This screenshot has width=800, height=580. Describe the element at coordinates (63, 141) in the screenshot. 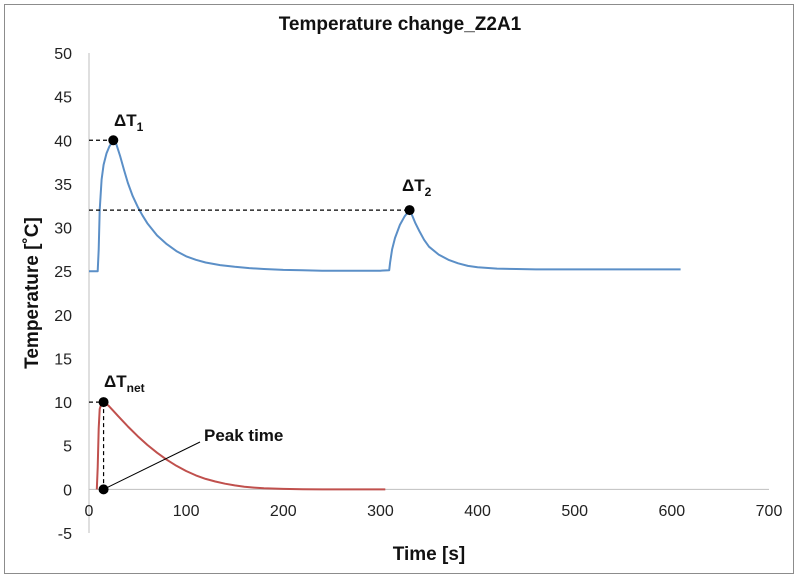

I see `y-tick-label: 40` at that location.